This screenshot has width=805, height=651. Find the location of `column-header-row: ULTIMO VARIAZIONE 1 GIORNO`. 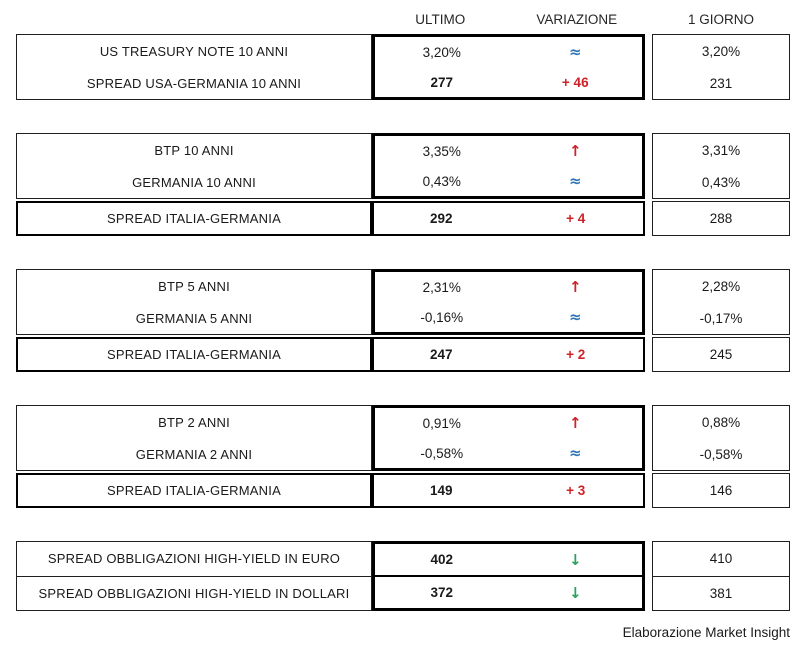

column-header-row: ULTIMO VARIAZIONE 1 GIORNO is located at coordinates (403, 19).